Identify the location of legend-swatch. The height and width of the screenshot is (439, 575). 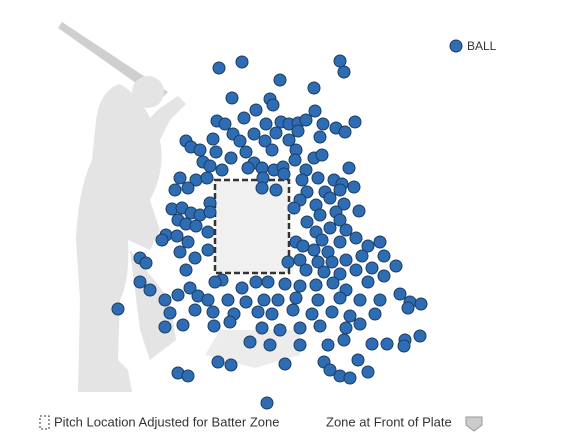
(456, 46).